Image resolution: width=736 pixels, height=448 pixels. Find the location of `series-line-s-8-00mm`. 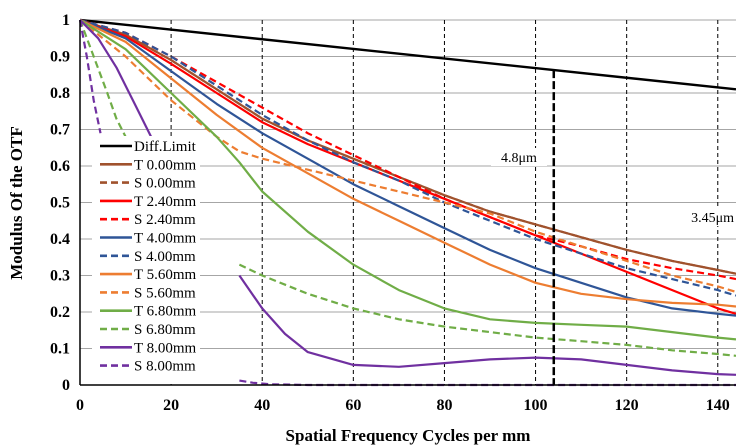

series-line-s-8-00mm is located at coordinates (90, 76).